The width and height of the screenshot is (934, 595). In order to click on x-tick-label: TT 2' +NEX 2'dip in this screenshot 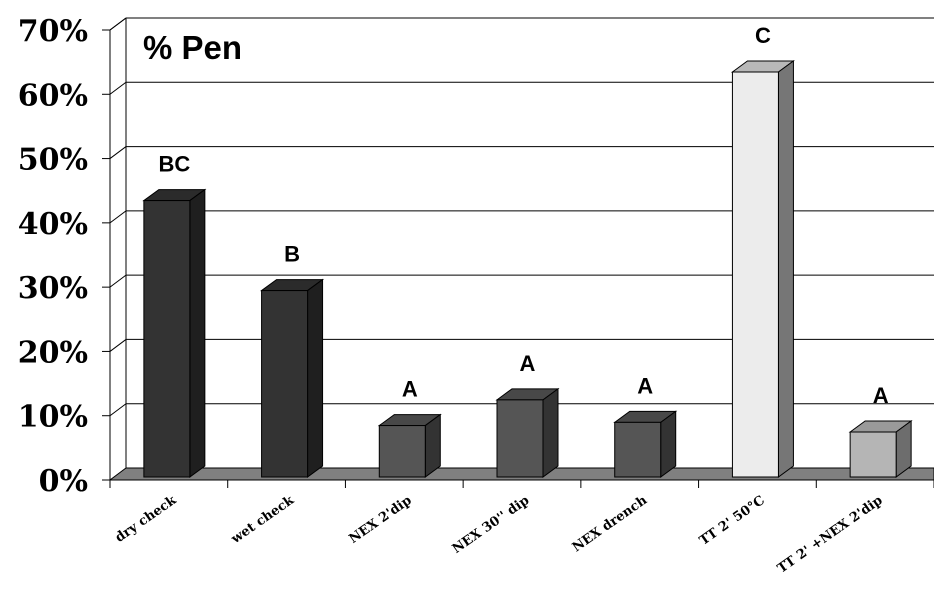, I will do `click(830, 535)`.